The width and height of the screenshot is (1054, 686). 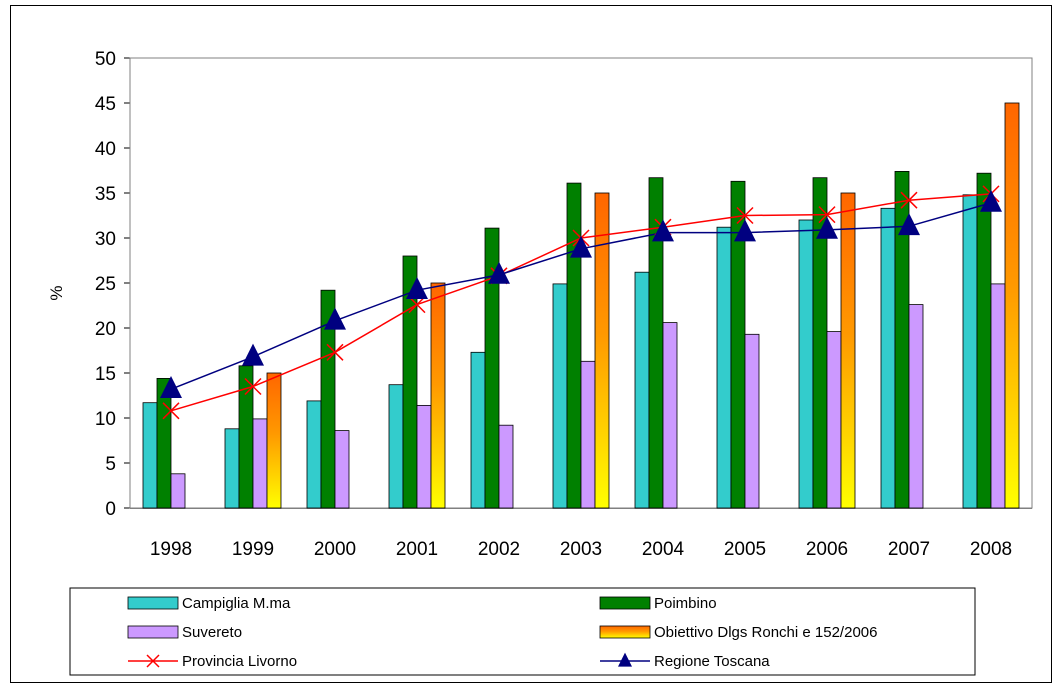 What do you see at coordinates (909, 549) in the screenshot?
I see `x-tick-label: 2007` at bounding box center [909, 549].